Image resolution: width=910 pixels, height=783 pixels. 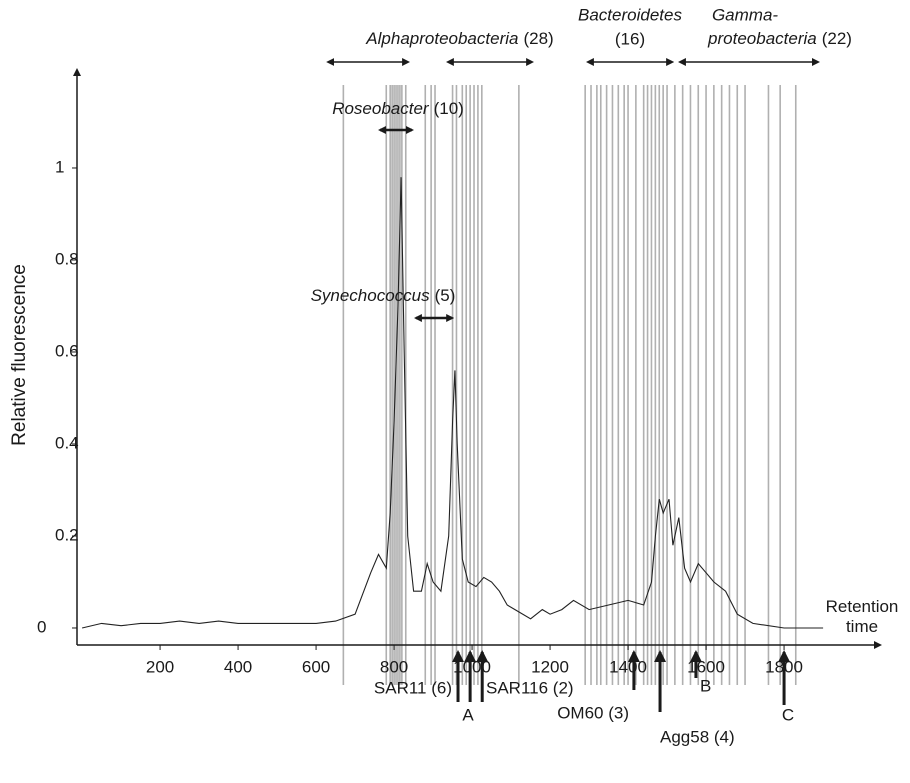 What do you see at coordinates (67, 442) in the screenshot?
I see `y-tick-label: 0.4` at bounding box center [67, 442].